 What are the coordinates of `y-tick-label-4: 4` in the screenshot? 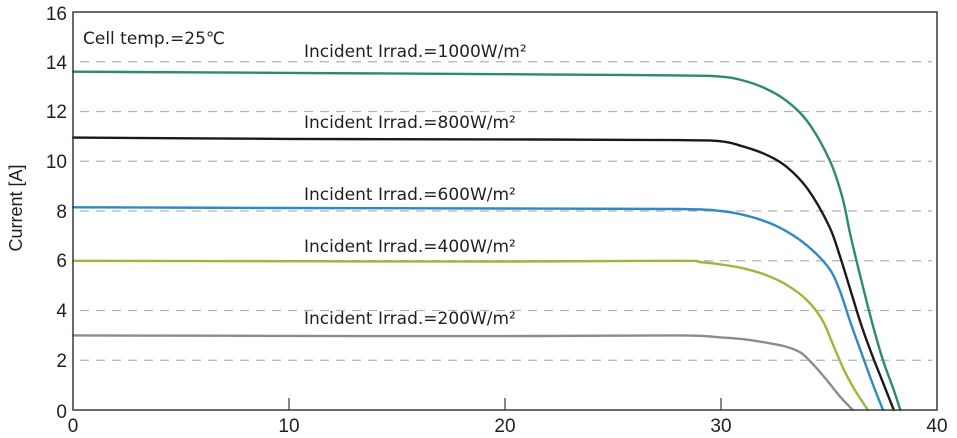 It's located at (61, 311).